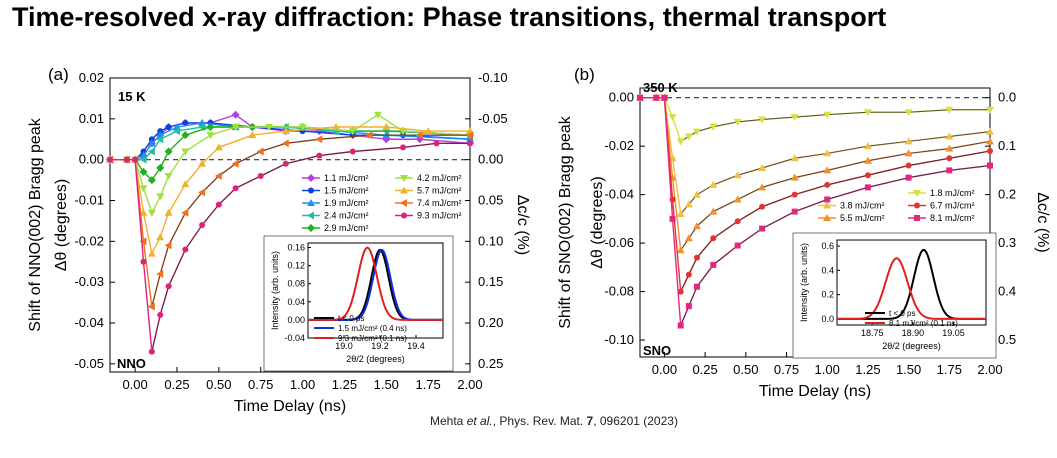  Describe the element at coordinates (351, 318) in the screenshot. I see `inset-legend-entry: t < 0 ps` at that location.